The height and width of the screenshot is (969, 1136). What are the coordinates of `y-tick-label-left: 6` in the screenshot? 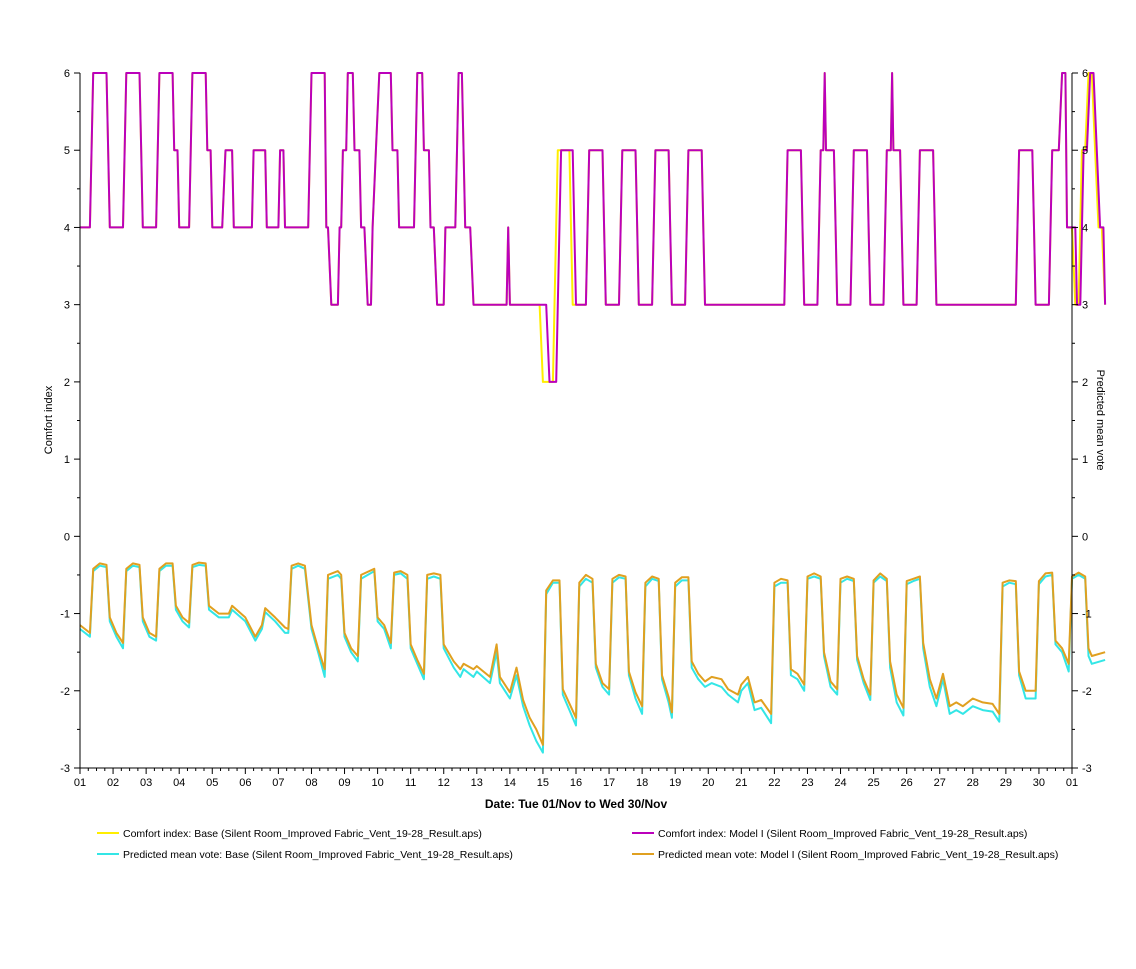 It's located at (67, 74).